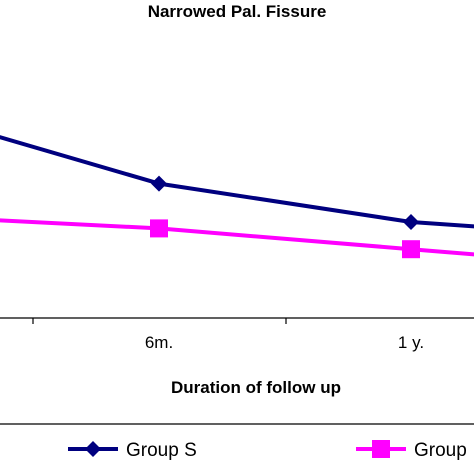  What do you see at coordinates (161, 450) in the screenshot?
I see `legend-label-1: Group S` at bounding box center [161, 450].